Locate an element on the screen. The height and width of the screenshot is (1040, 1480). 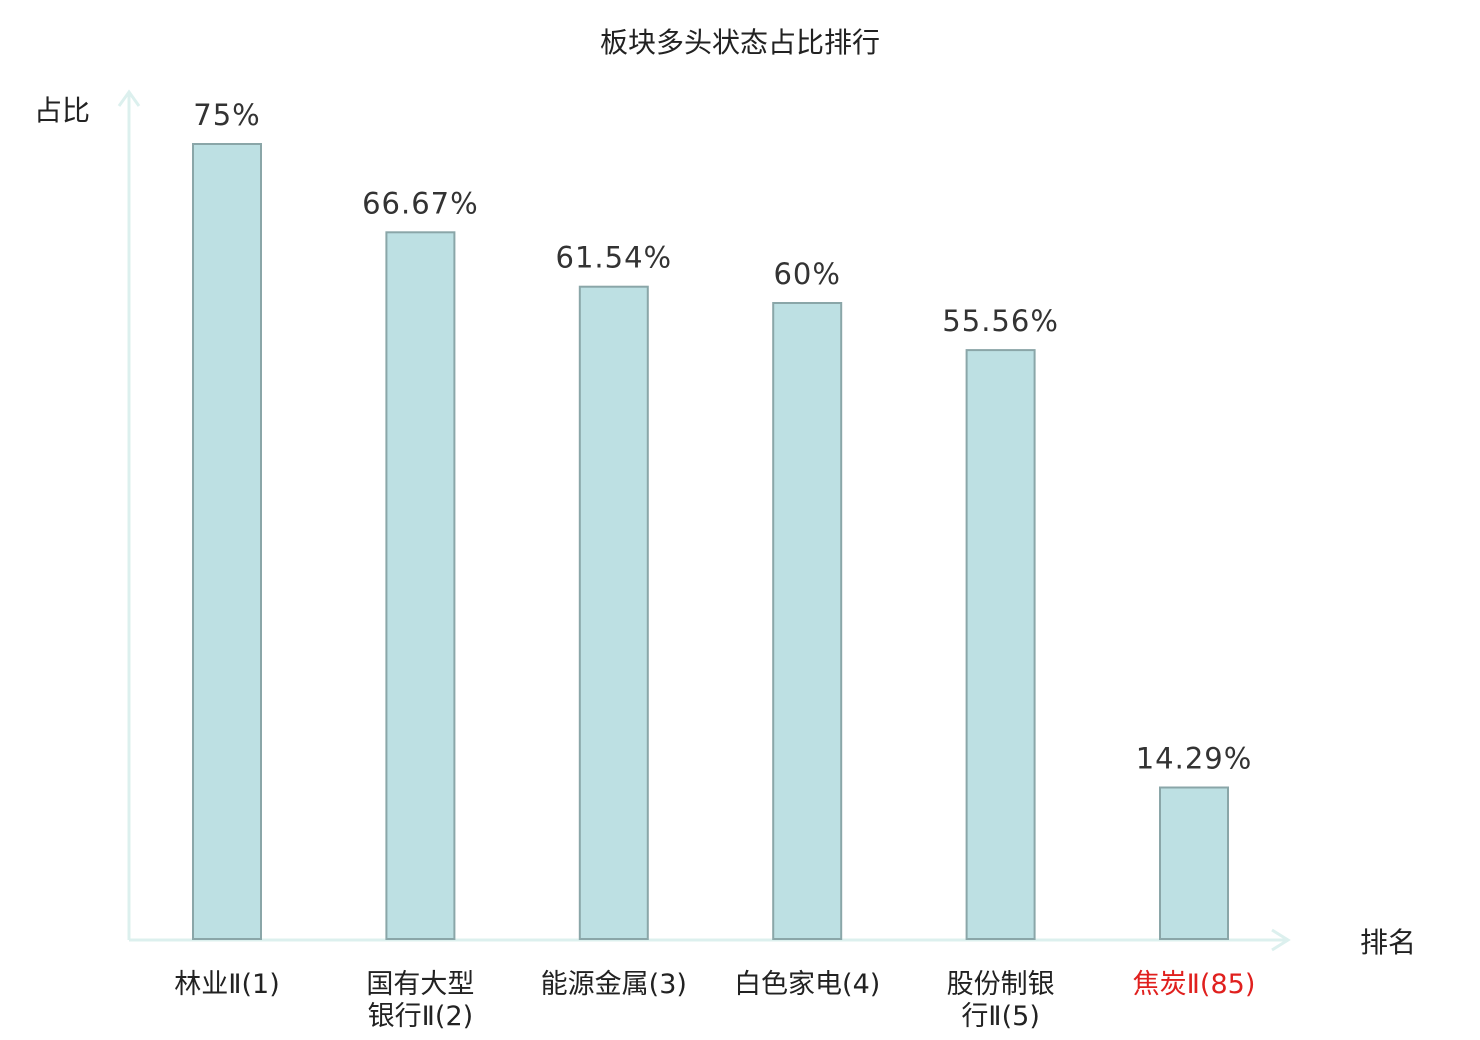
value-label-5: 55.56% is located at coordinates (1000, 321).